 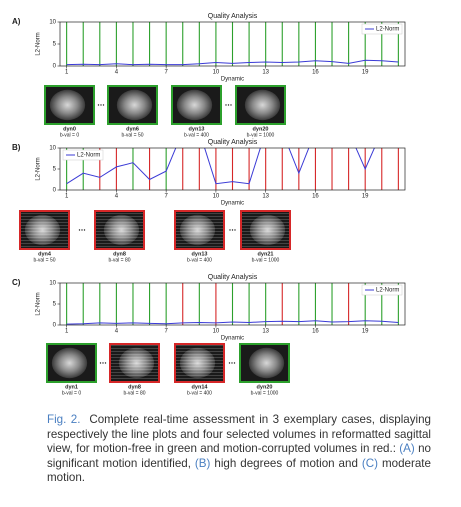 What do you see at coordinates (266, 254) in the screenshot?
I see `thumbnail-label: dyn21` at bounding box center [266, 254].